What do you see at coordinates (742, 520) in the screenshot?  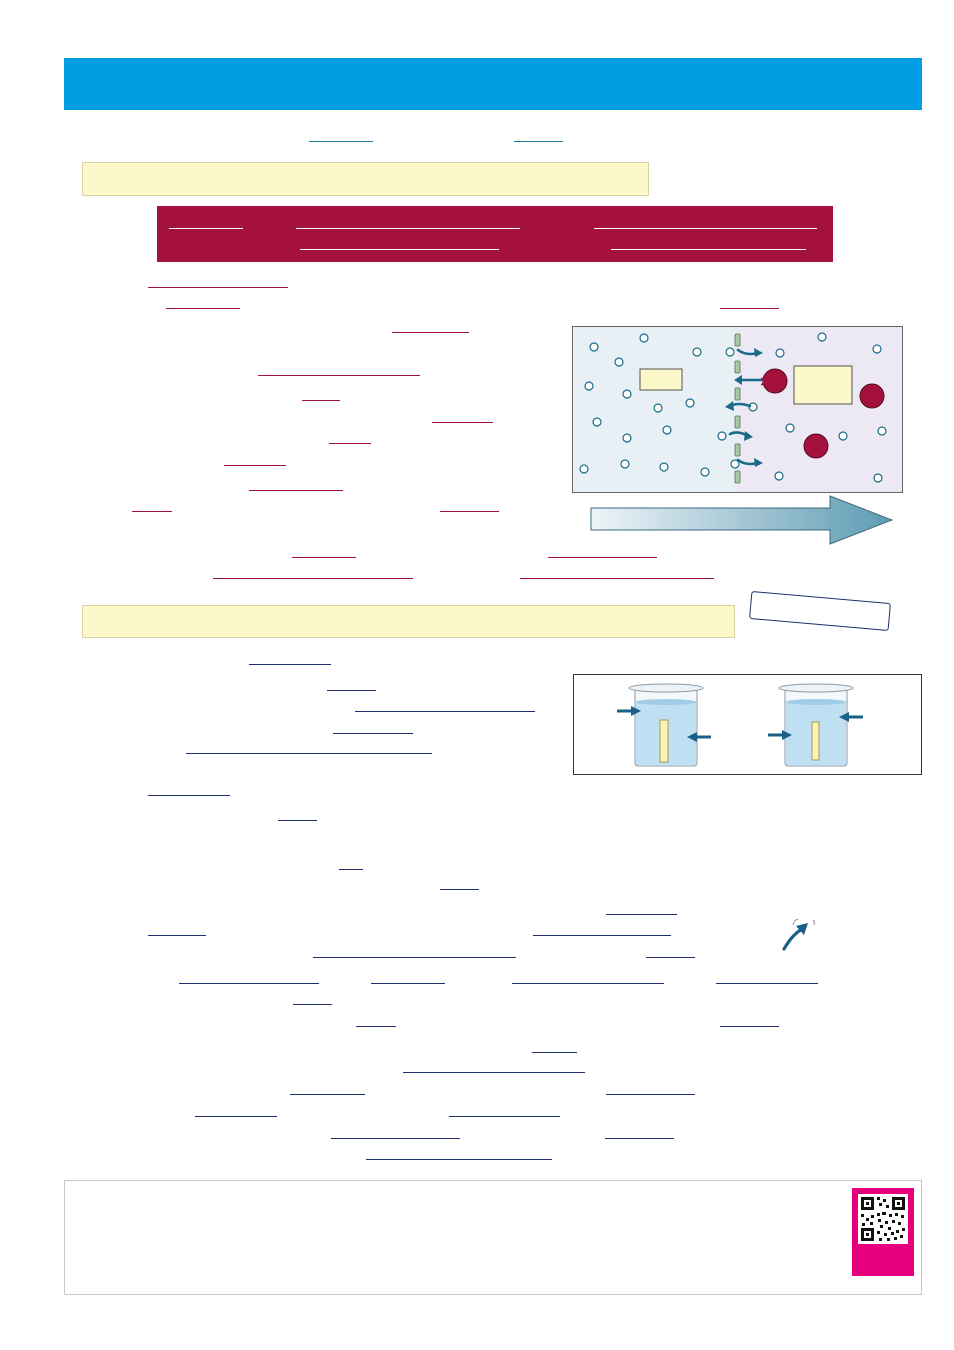 I see `gradient-arrow` at bounding box center [742, 520].